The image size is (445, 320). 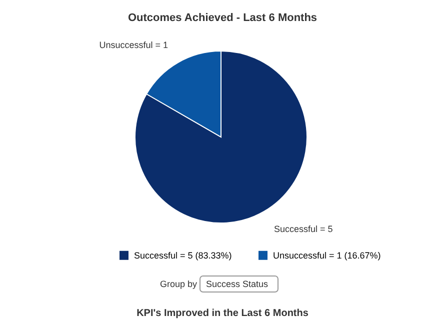 I want to click on text: Success Status, so click(x=237, y=284).